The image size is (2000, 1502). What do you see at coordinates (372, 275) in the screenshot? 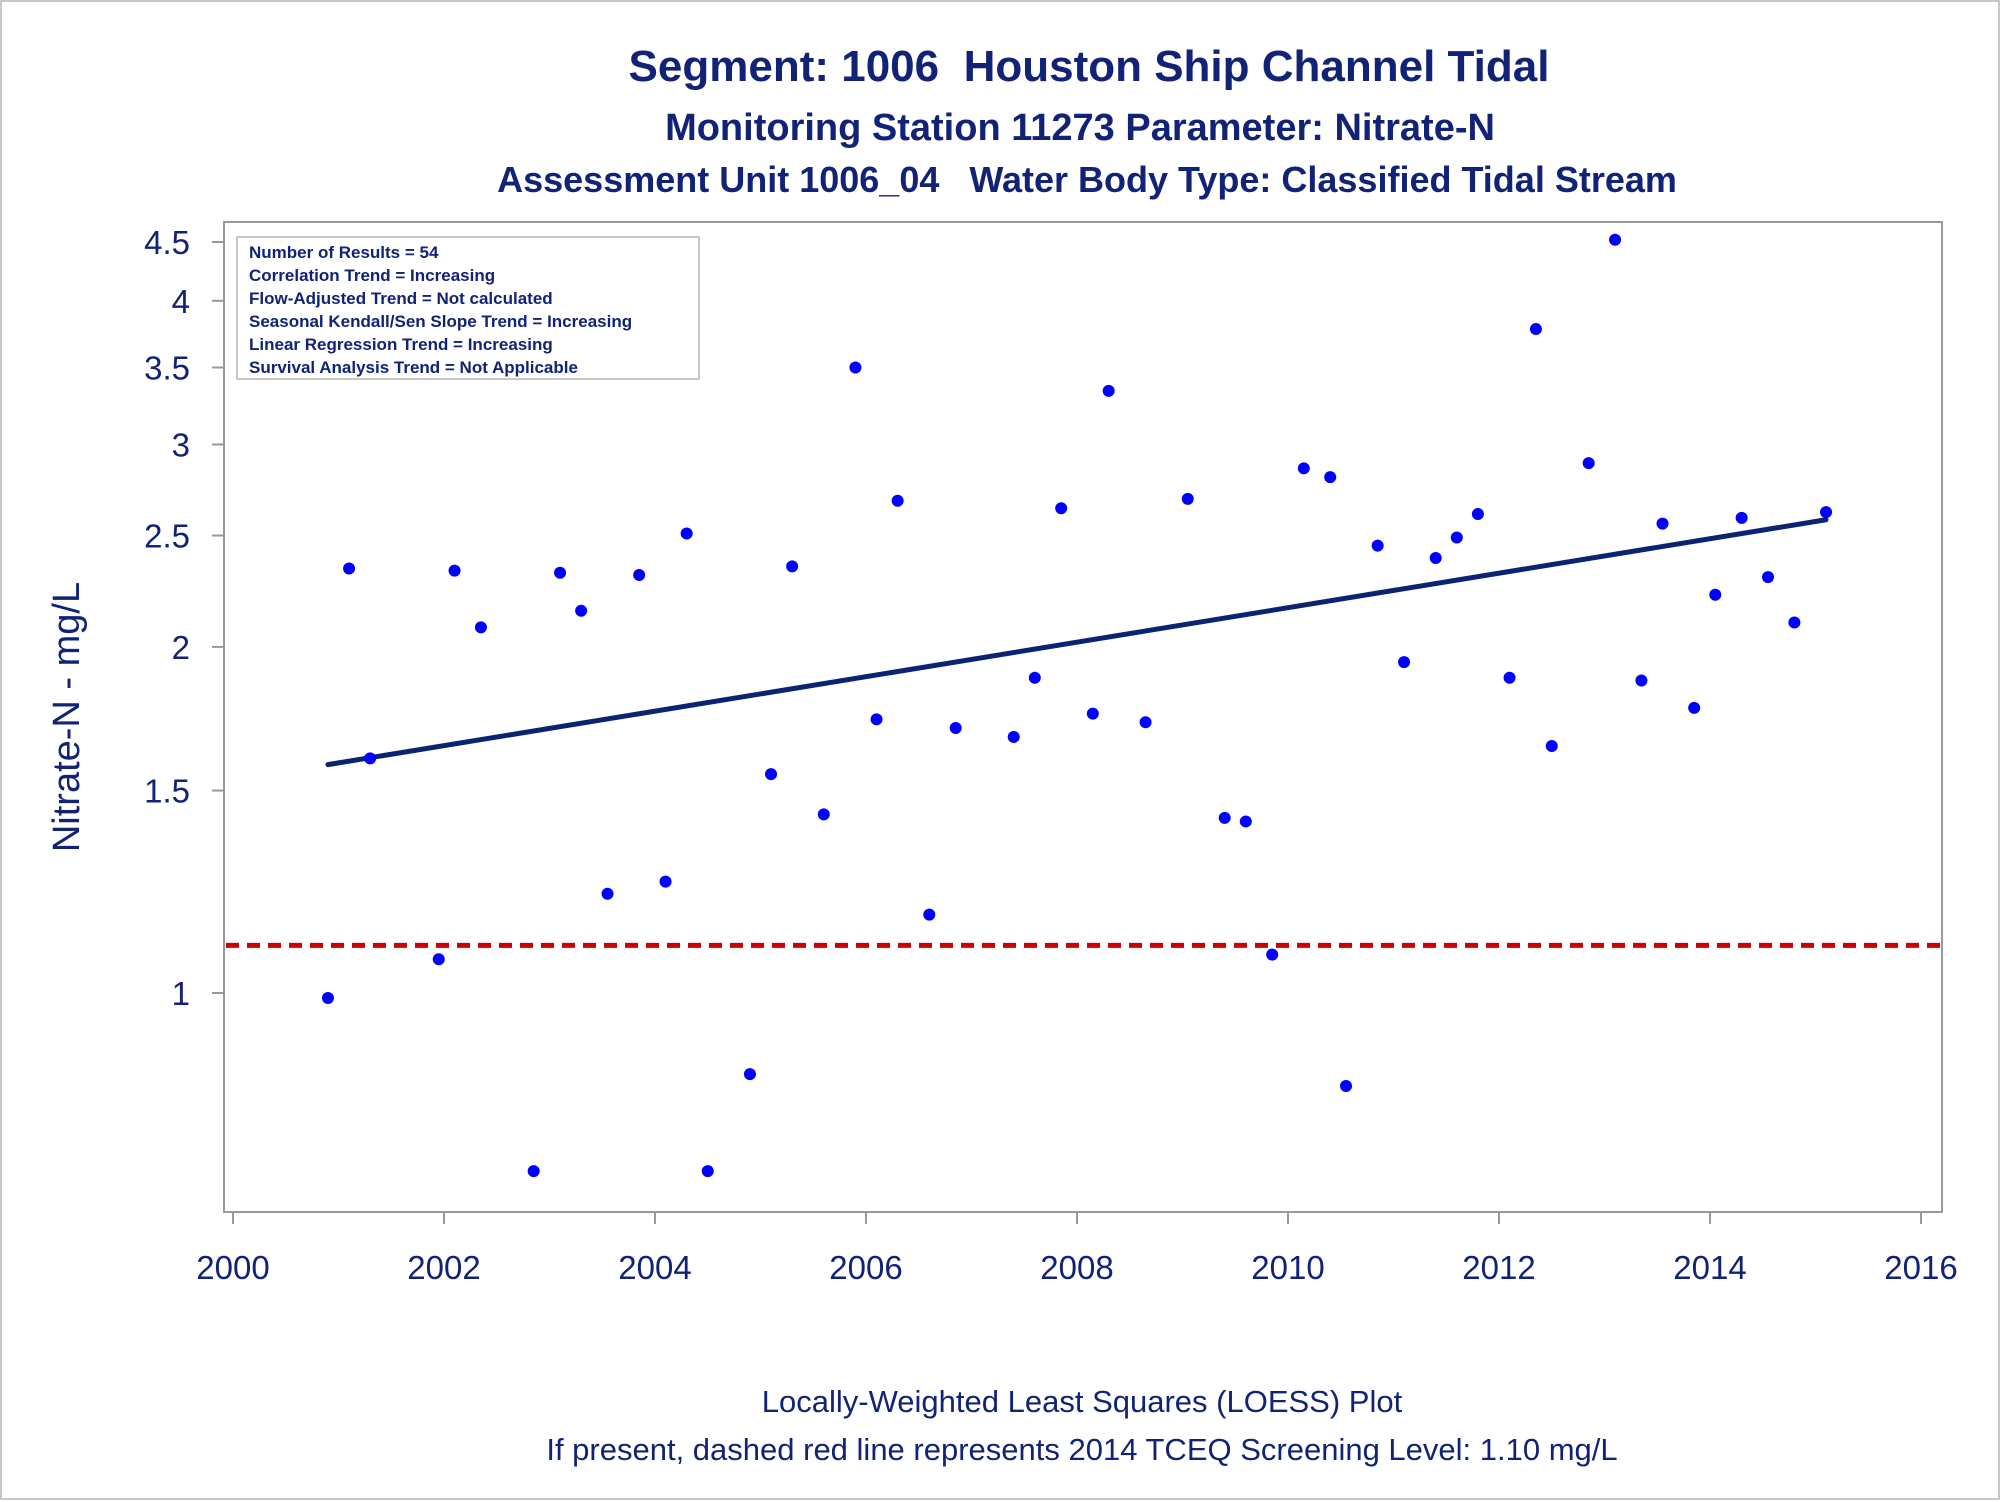
I see `stats-legend-line: Correlation Trend = Increasing` at bounding box center [372, 275].